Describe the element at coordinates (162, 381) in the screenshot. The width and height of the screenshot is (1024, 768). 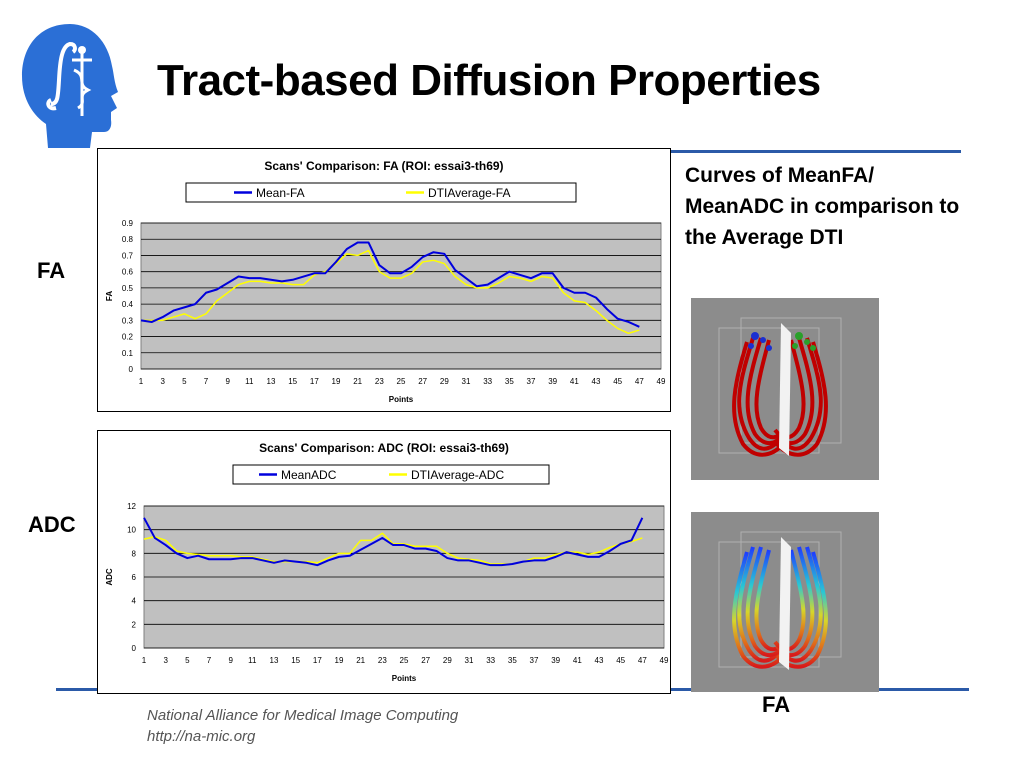
I see `fa-xtick-label: 3` at that location.